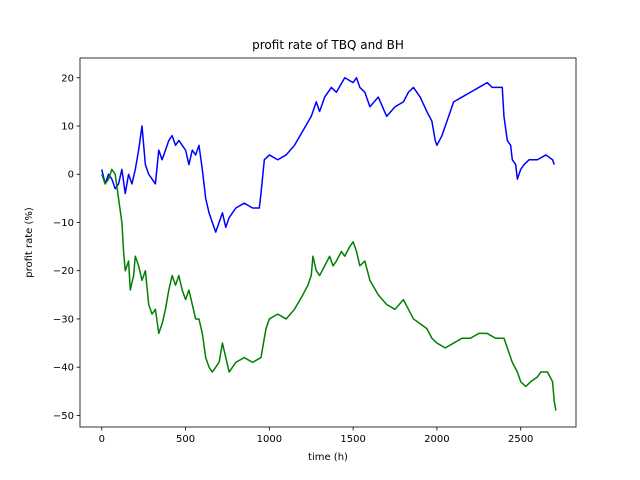 The width and height of the screenshot is (640, 480). I want to click on x-tick-label: 2000, so click(436, 439).